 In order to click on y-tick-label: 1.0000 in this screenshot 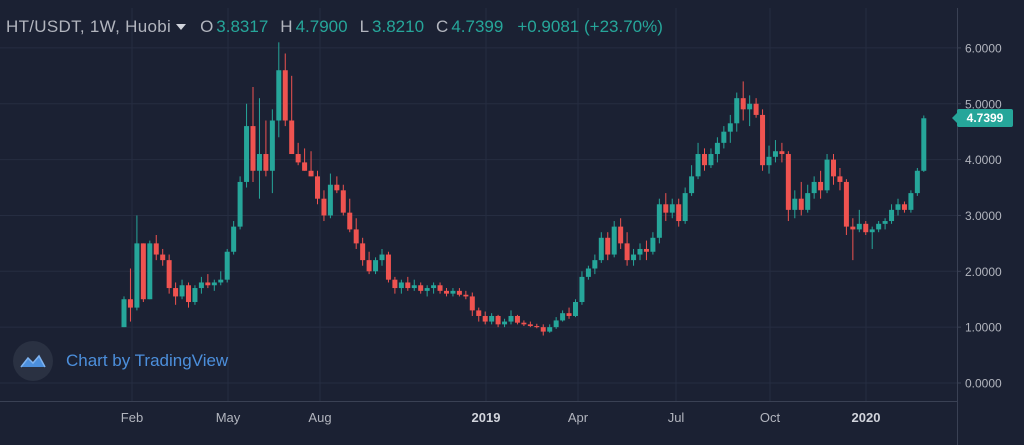, I will do `click(983, 328)`.